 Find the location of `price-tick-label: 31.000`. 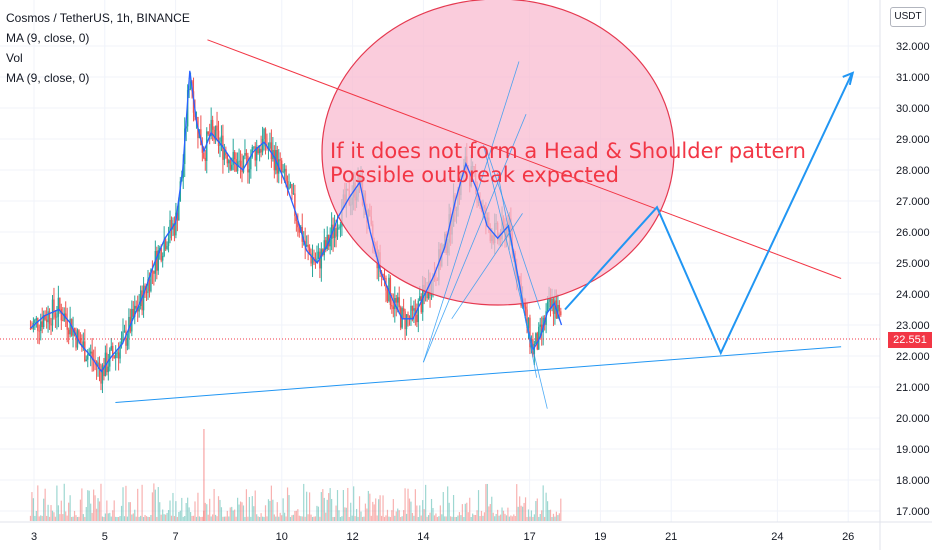

price-tick-label: 31.000 is located at coordinates (913, 78).